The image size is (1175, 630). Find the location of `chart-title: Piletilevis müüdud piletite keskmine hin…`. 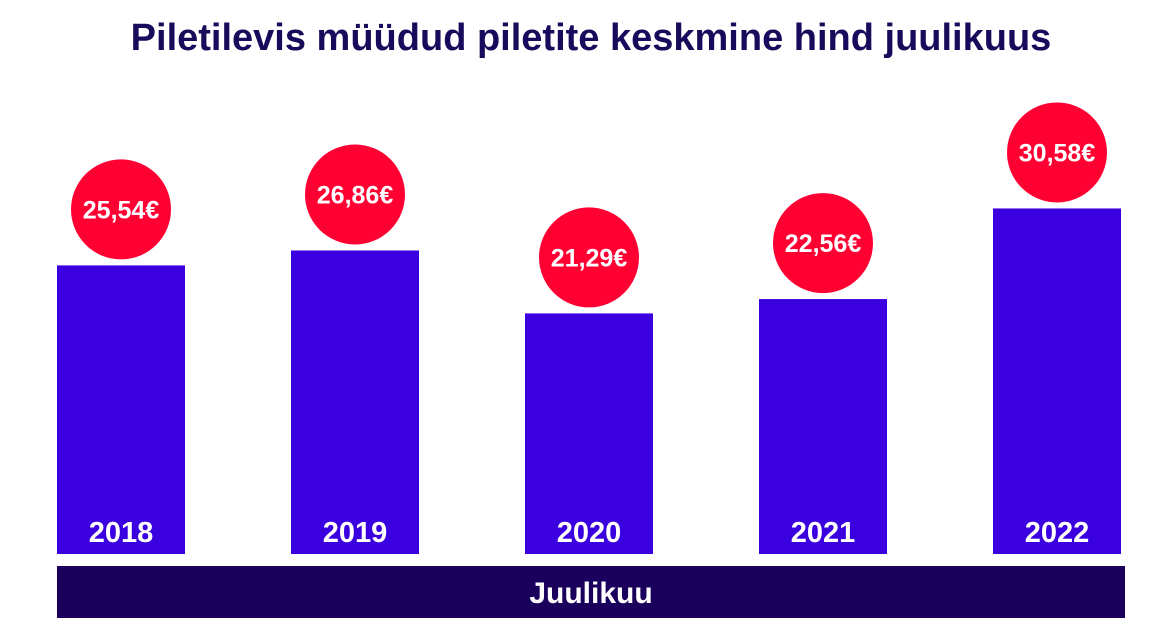

chart-title: Piletilevis müüdud piletite keskmine hin… is located at coordinates (591, 38).